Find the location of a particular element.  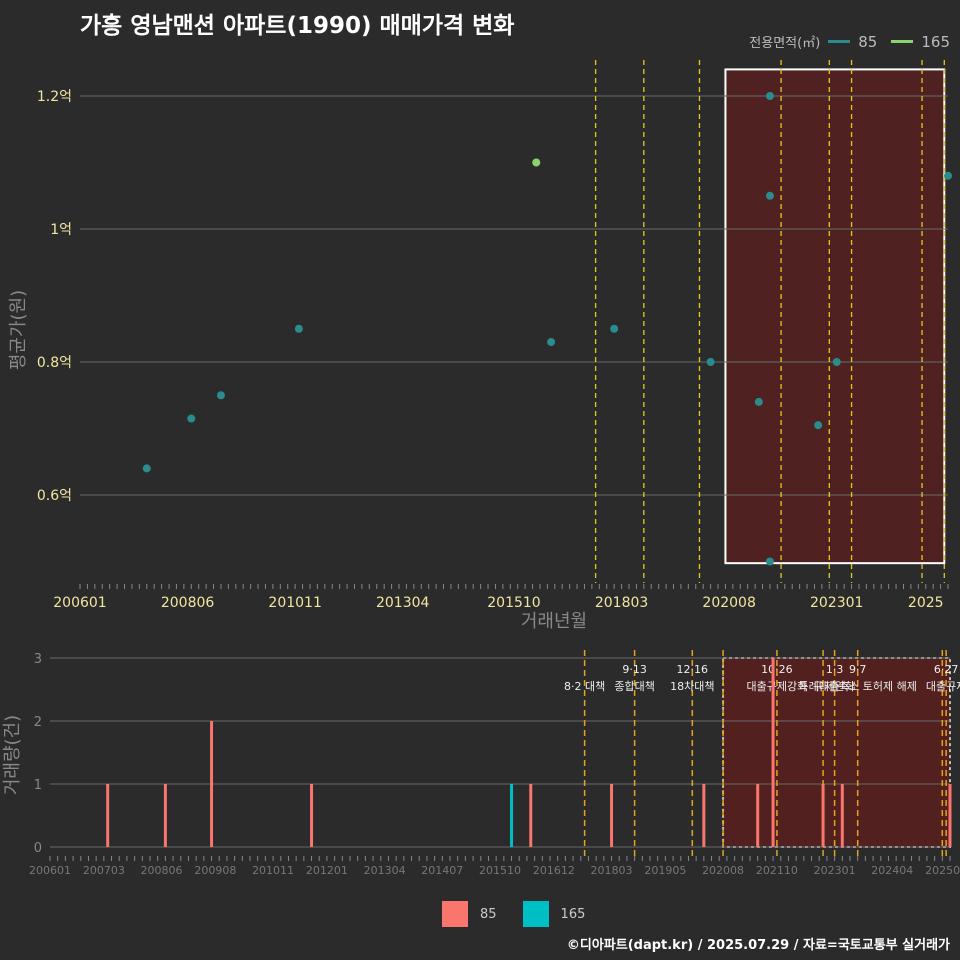

top-legend: 전용면적(㎡) 85 165 is located at coordinates (849, 42).